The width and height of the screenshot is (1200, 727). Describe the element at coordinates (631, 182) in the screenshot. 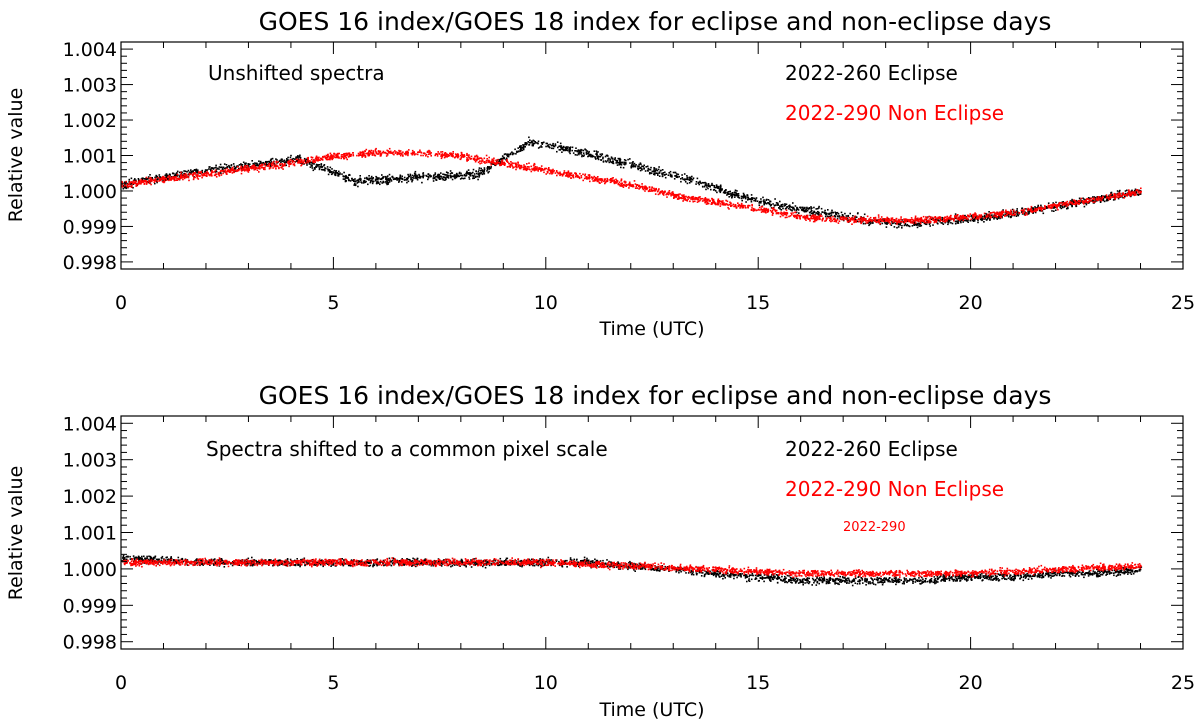

I see `scatter-points` at that location.